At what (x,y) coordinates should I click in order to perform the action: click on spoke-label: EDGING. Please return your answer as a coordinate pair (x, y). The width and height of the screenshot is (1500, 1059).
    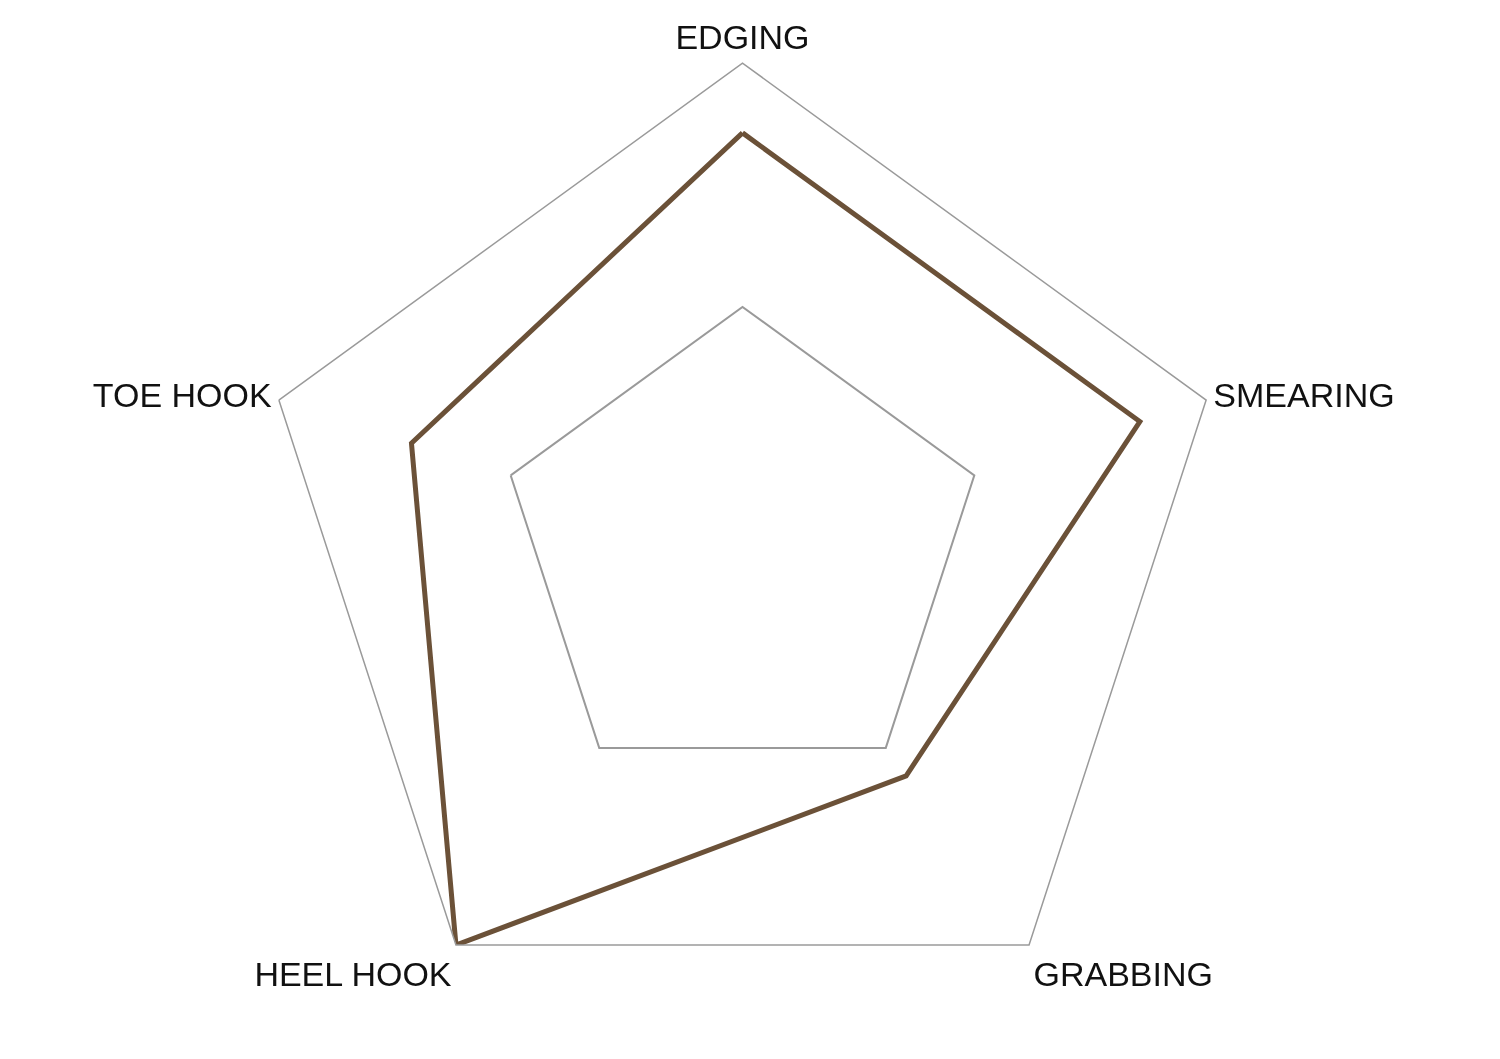
    Looking at the image, I should click on (742, 36).